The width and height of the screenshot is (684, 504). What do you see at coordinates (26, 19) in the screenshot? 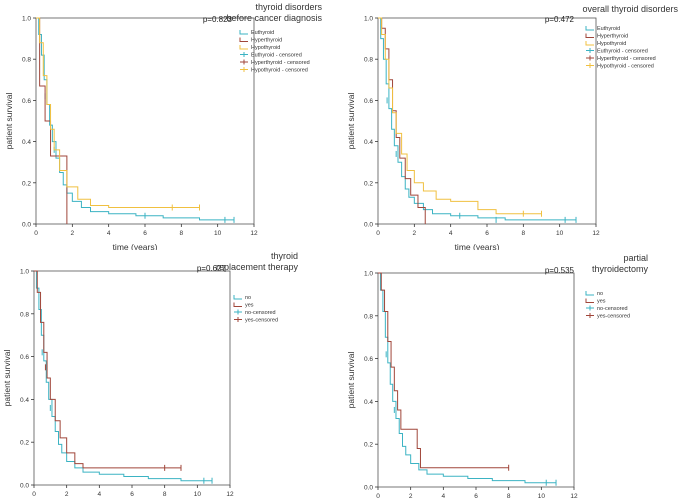
I see `y-tick-label: 1.0` at bounding box center [26, 19].